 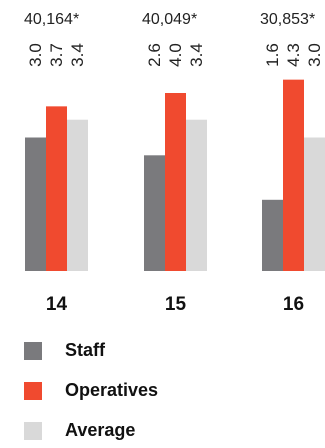 I want to click on category-label-15: 15, so click(x=176, y=304).